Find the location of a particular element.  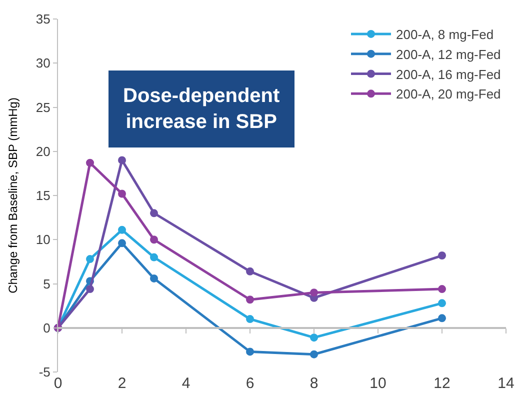

y-tick-label: 5 is located at coordinates (46, 284).